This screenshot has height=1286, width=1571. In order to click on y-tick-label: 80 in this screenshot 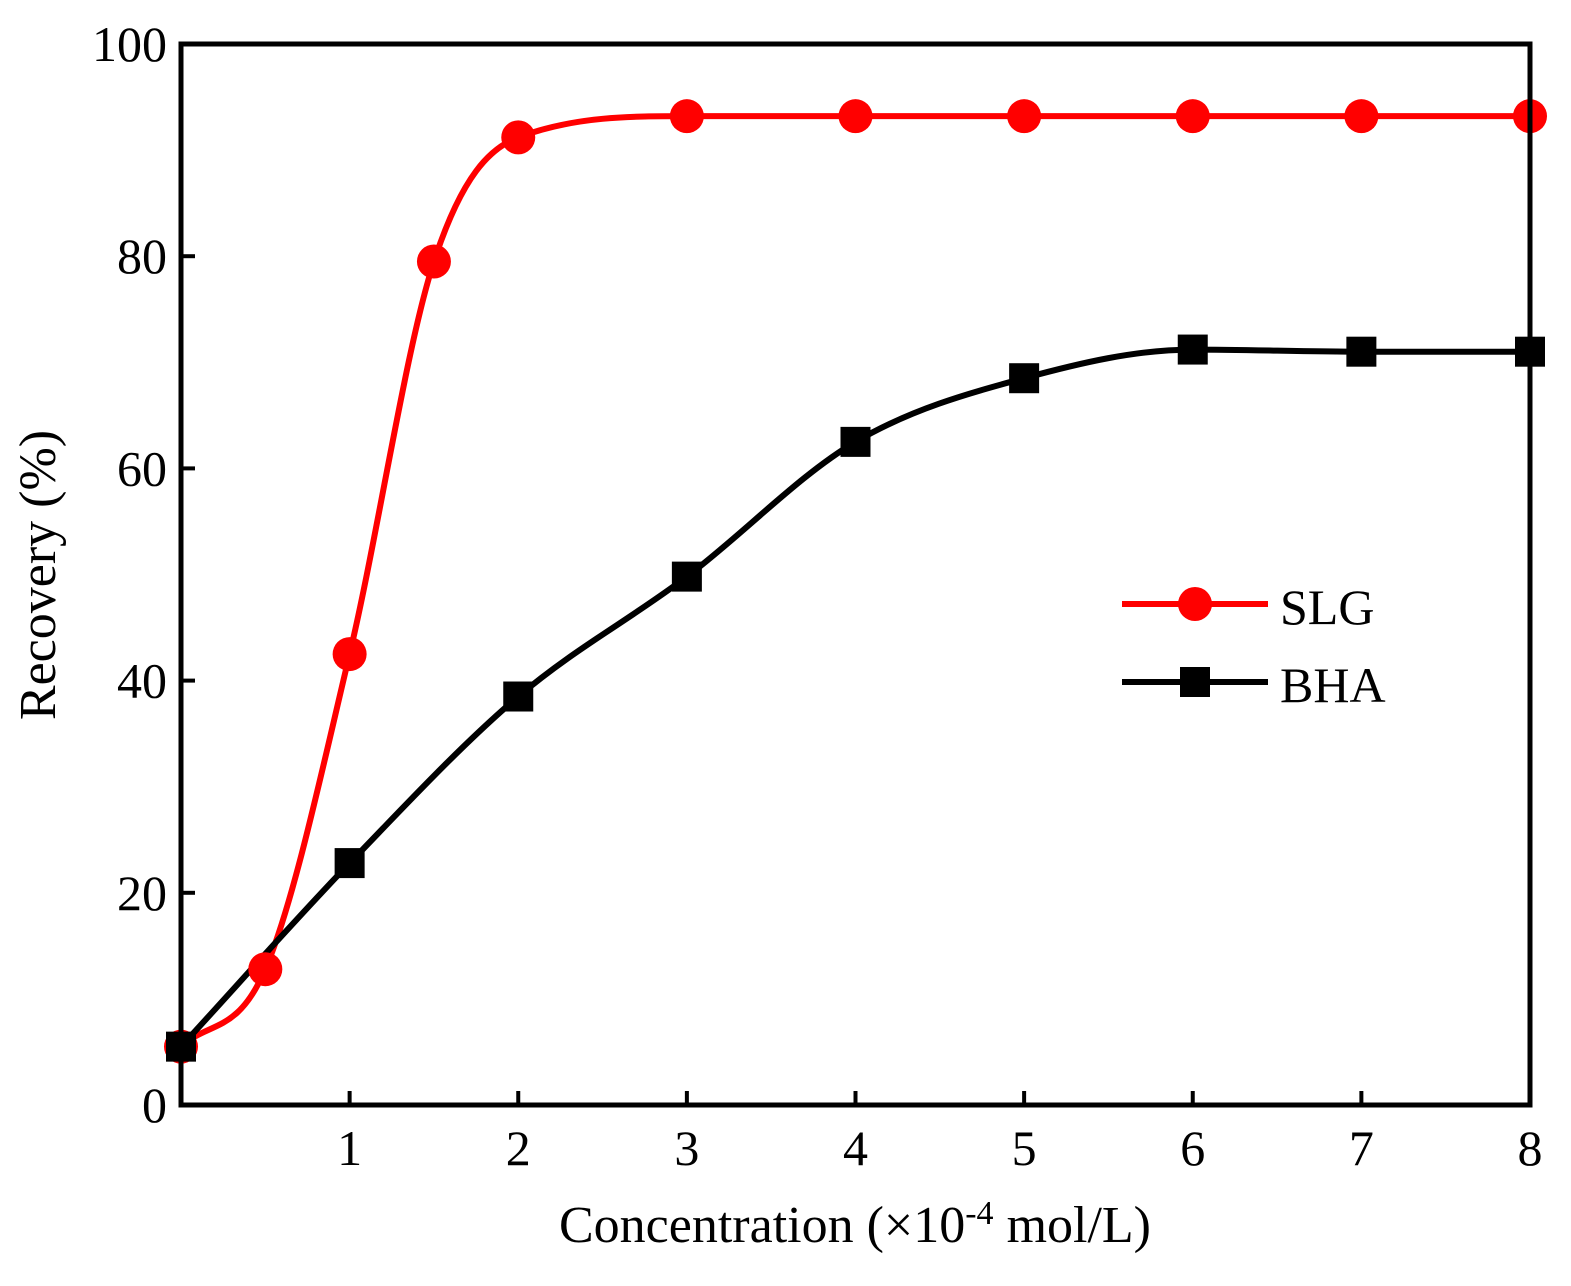, I will do `click(142, 256)`.